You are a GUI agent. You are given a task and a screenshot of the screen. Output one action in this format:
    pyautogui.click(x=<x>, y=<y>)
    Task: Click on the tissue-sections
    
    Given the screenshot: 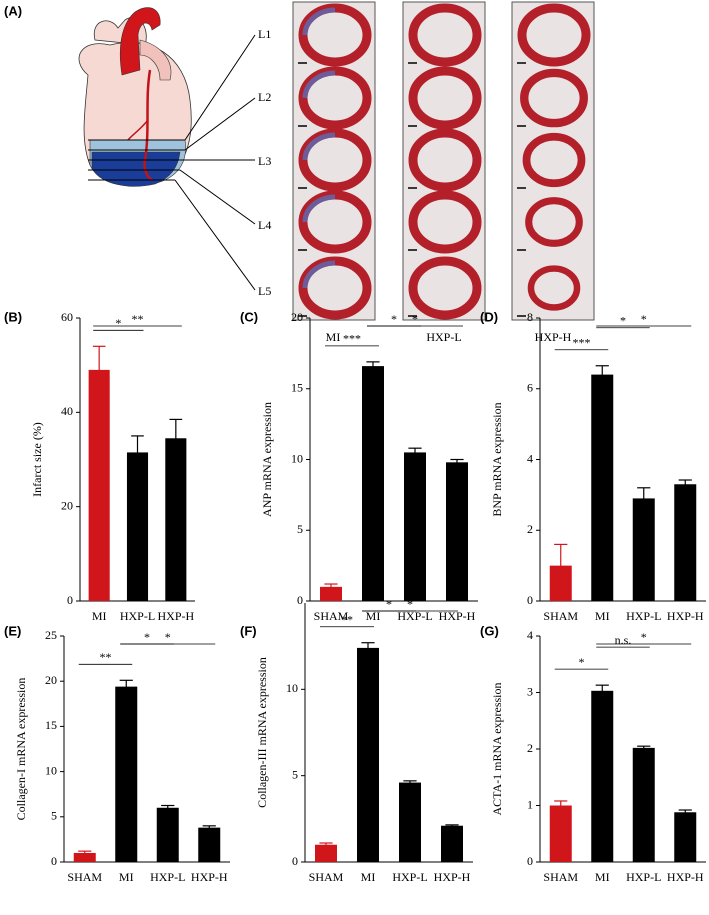 What is the action you would take?
    pyautogui.click(x=443, y=161)
    